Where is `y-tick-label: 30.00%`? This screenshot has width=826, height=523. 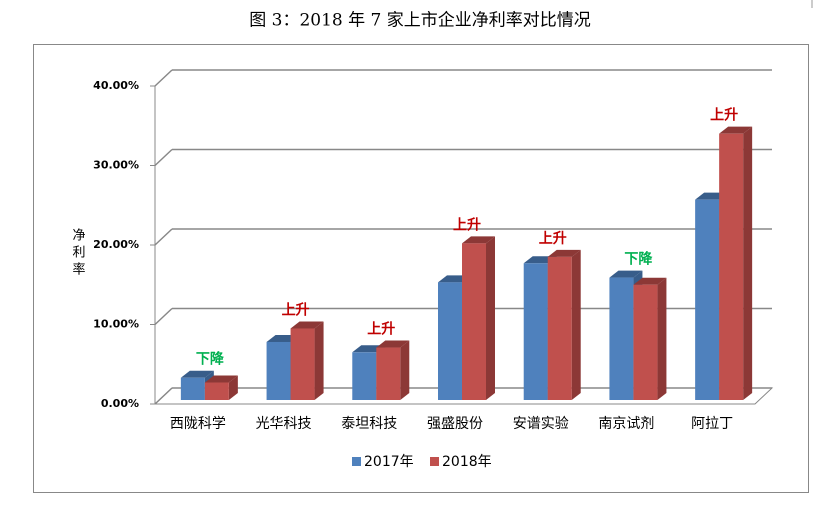 y-tick-label: 30.00% is located at coordinates (116, 165).